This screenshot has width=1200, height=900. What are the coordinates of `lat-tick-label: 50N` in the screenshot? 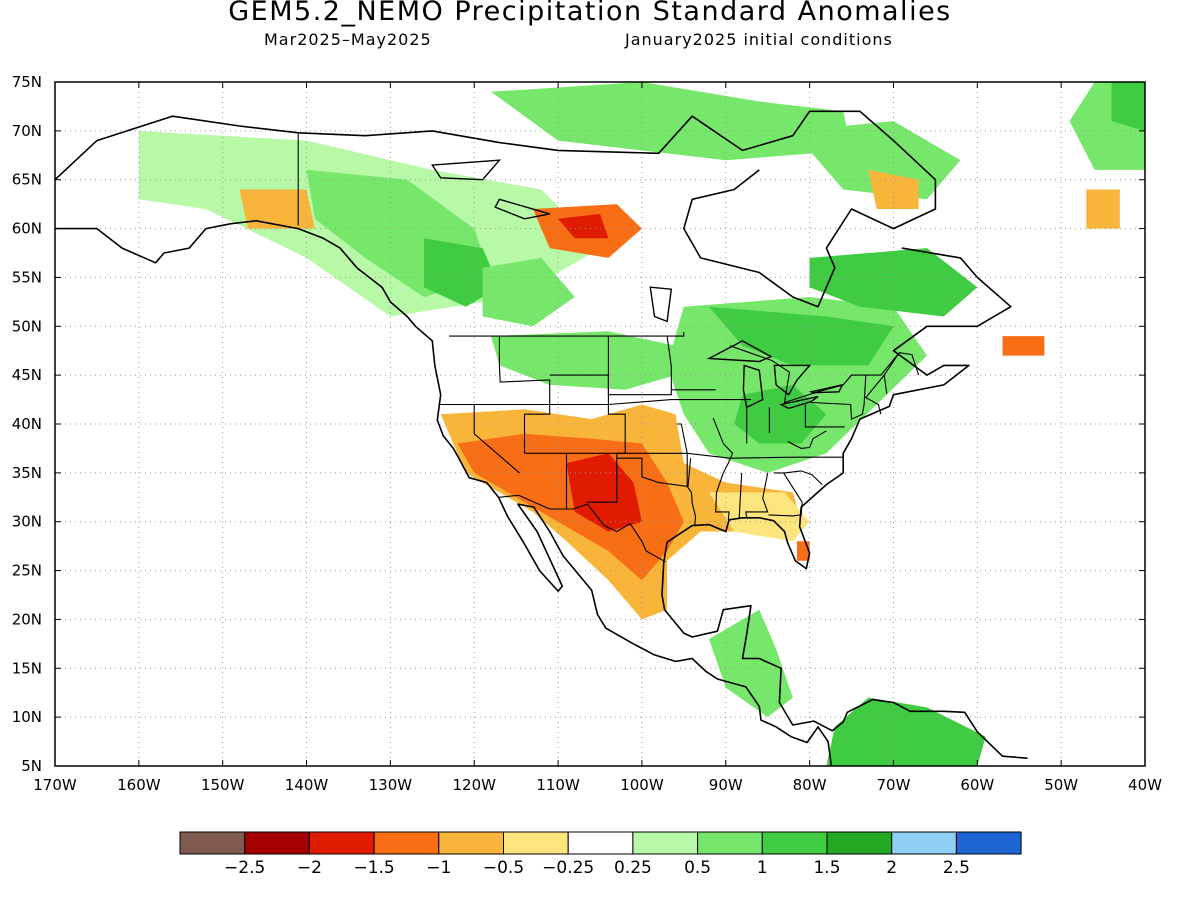 It's located at (27, 326).